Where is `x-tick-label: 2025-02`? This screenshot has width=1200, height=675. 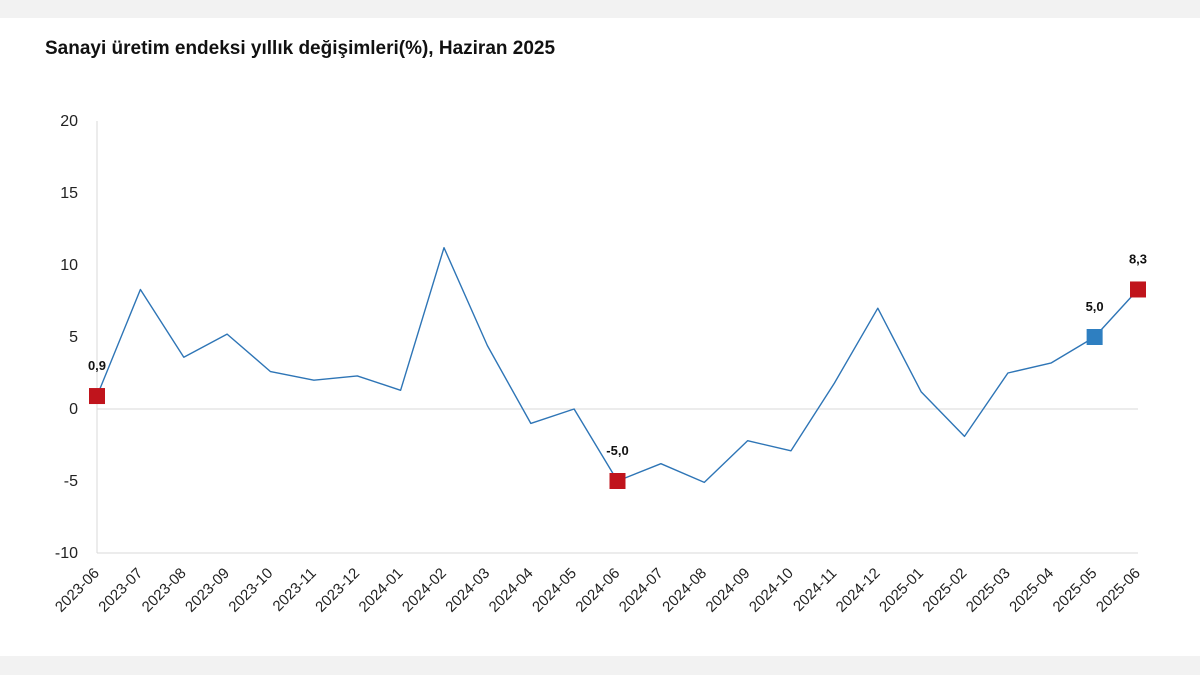 x-tick-label: 2025-02 is located at coordinates (944, 590).